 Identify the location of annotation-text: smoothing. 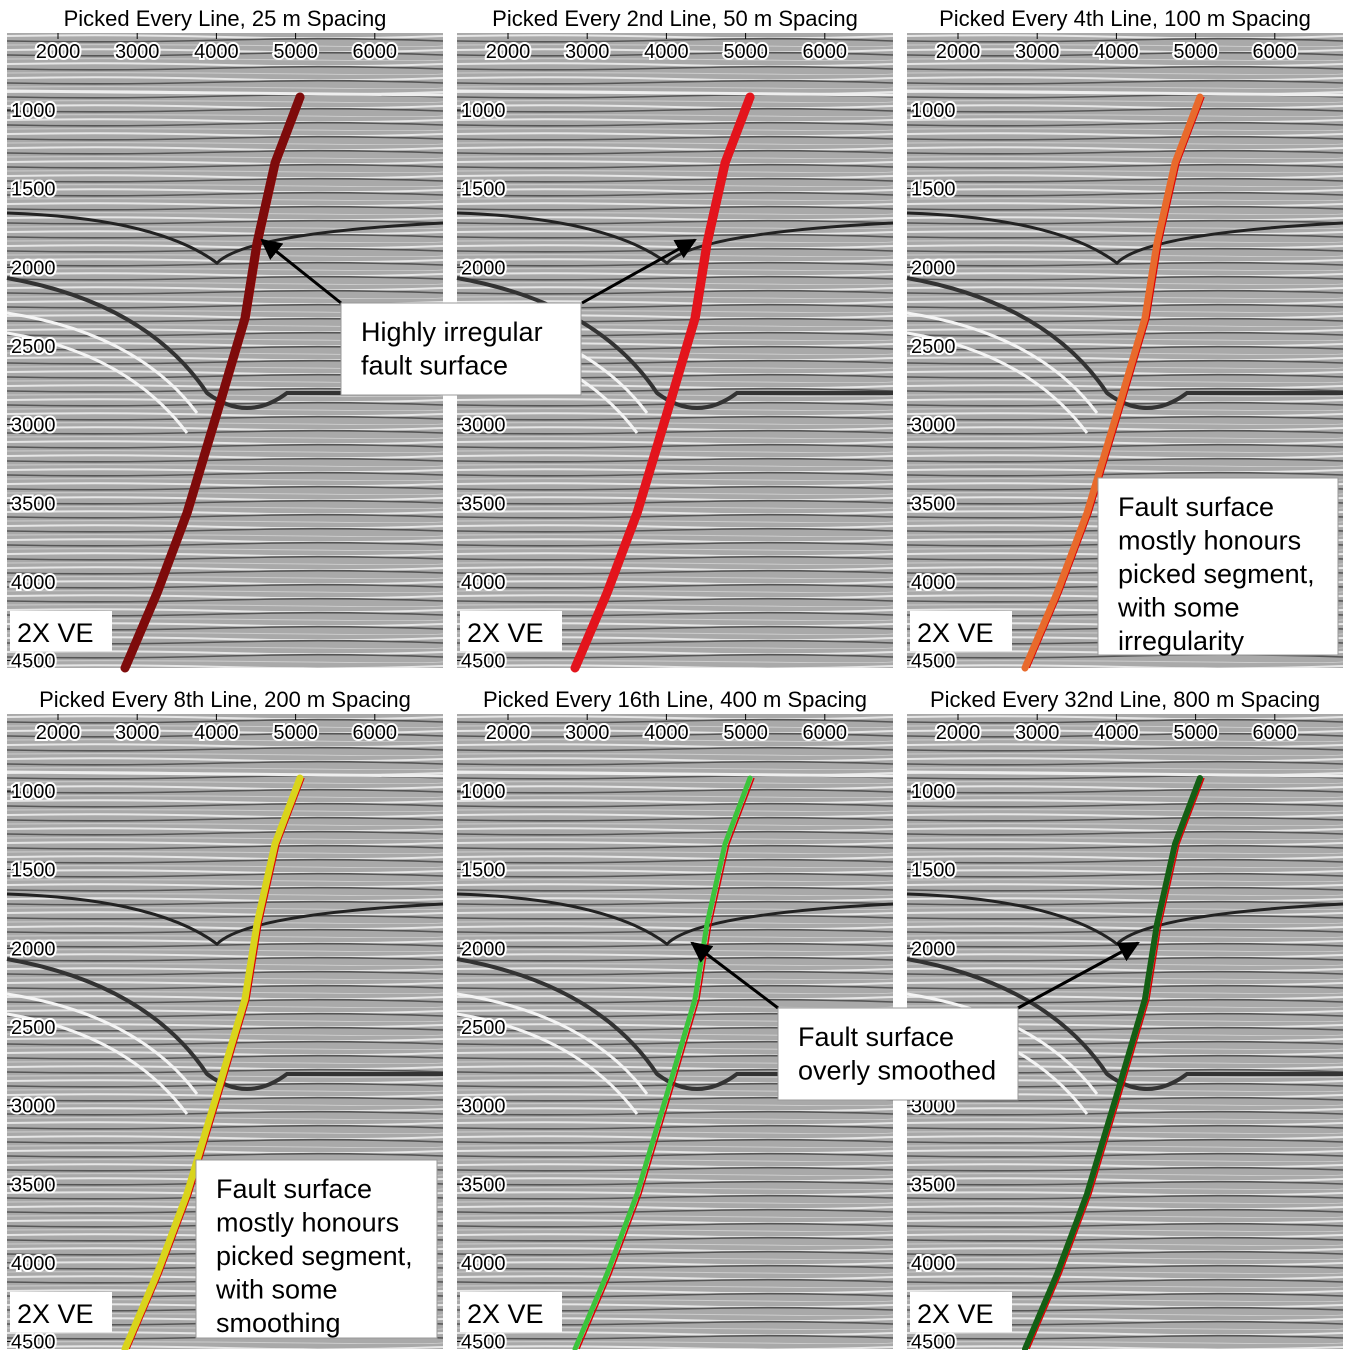
(278, 1323).